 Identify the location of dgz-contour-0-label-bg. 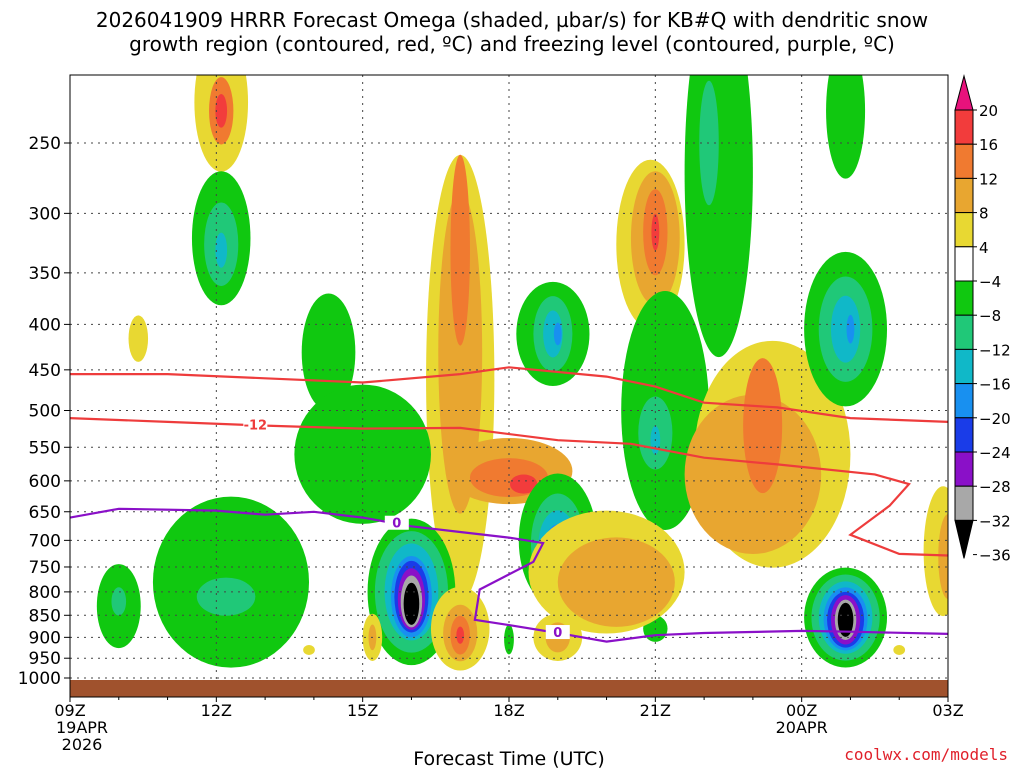
(255, 424).